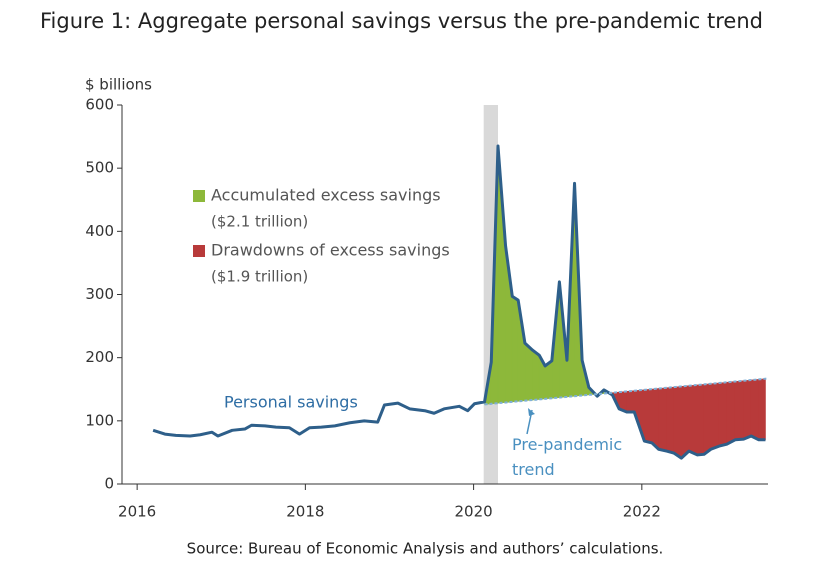 Image resolution: width=835 pixels, height=568 pixels. I want to click on series-label: Personal savings, so click(291, 402).